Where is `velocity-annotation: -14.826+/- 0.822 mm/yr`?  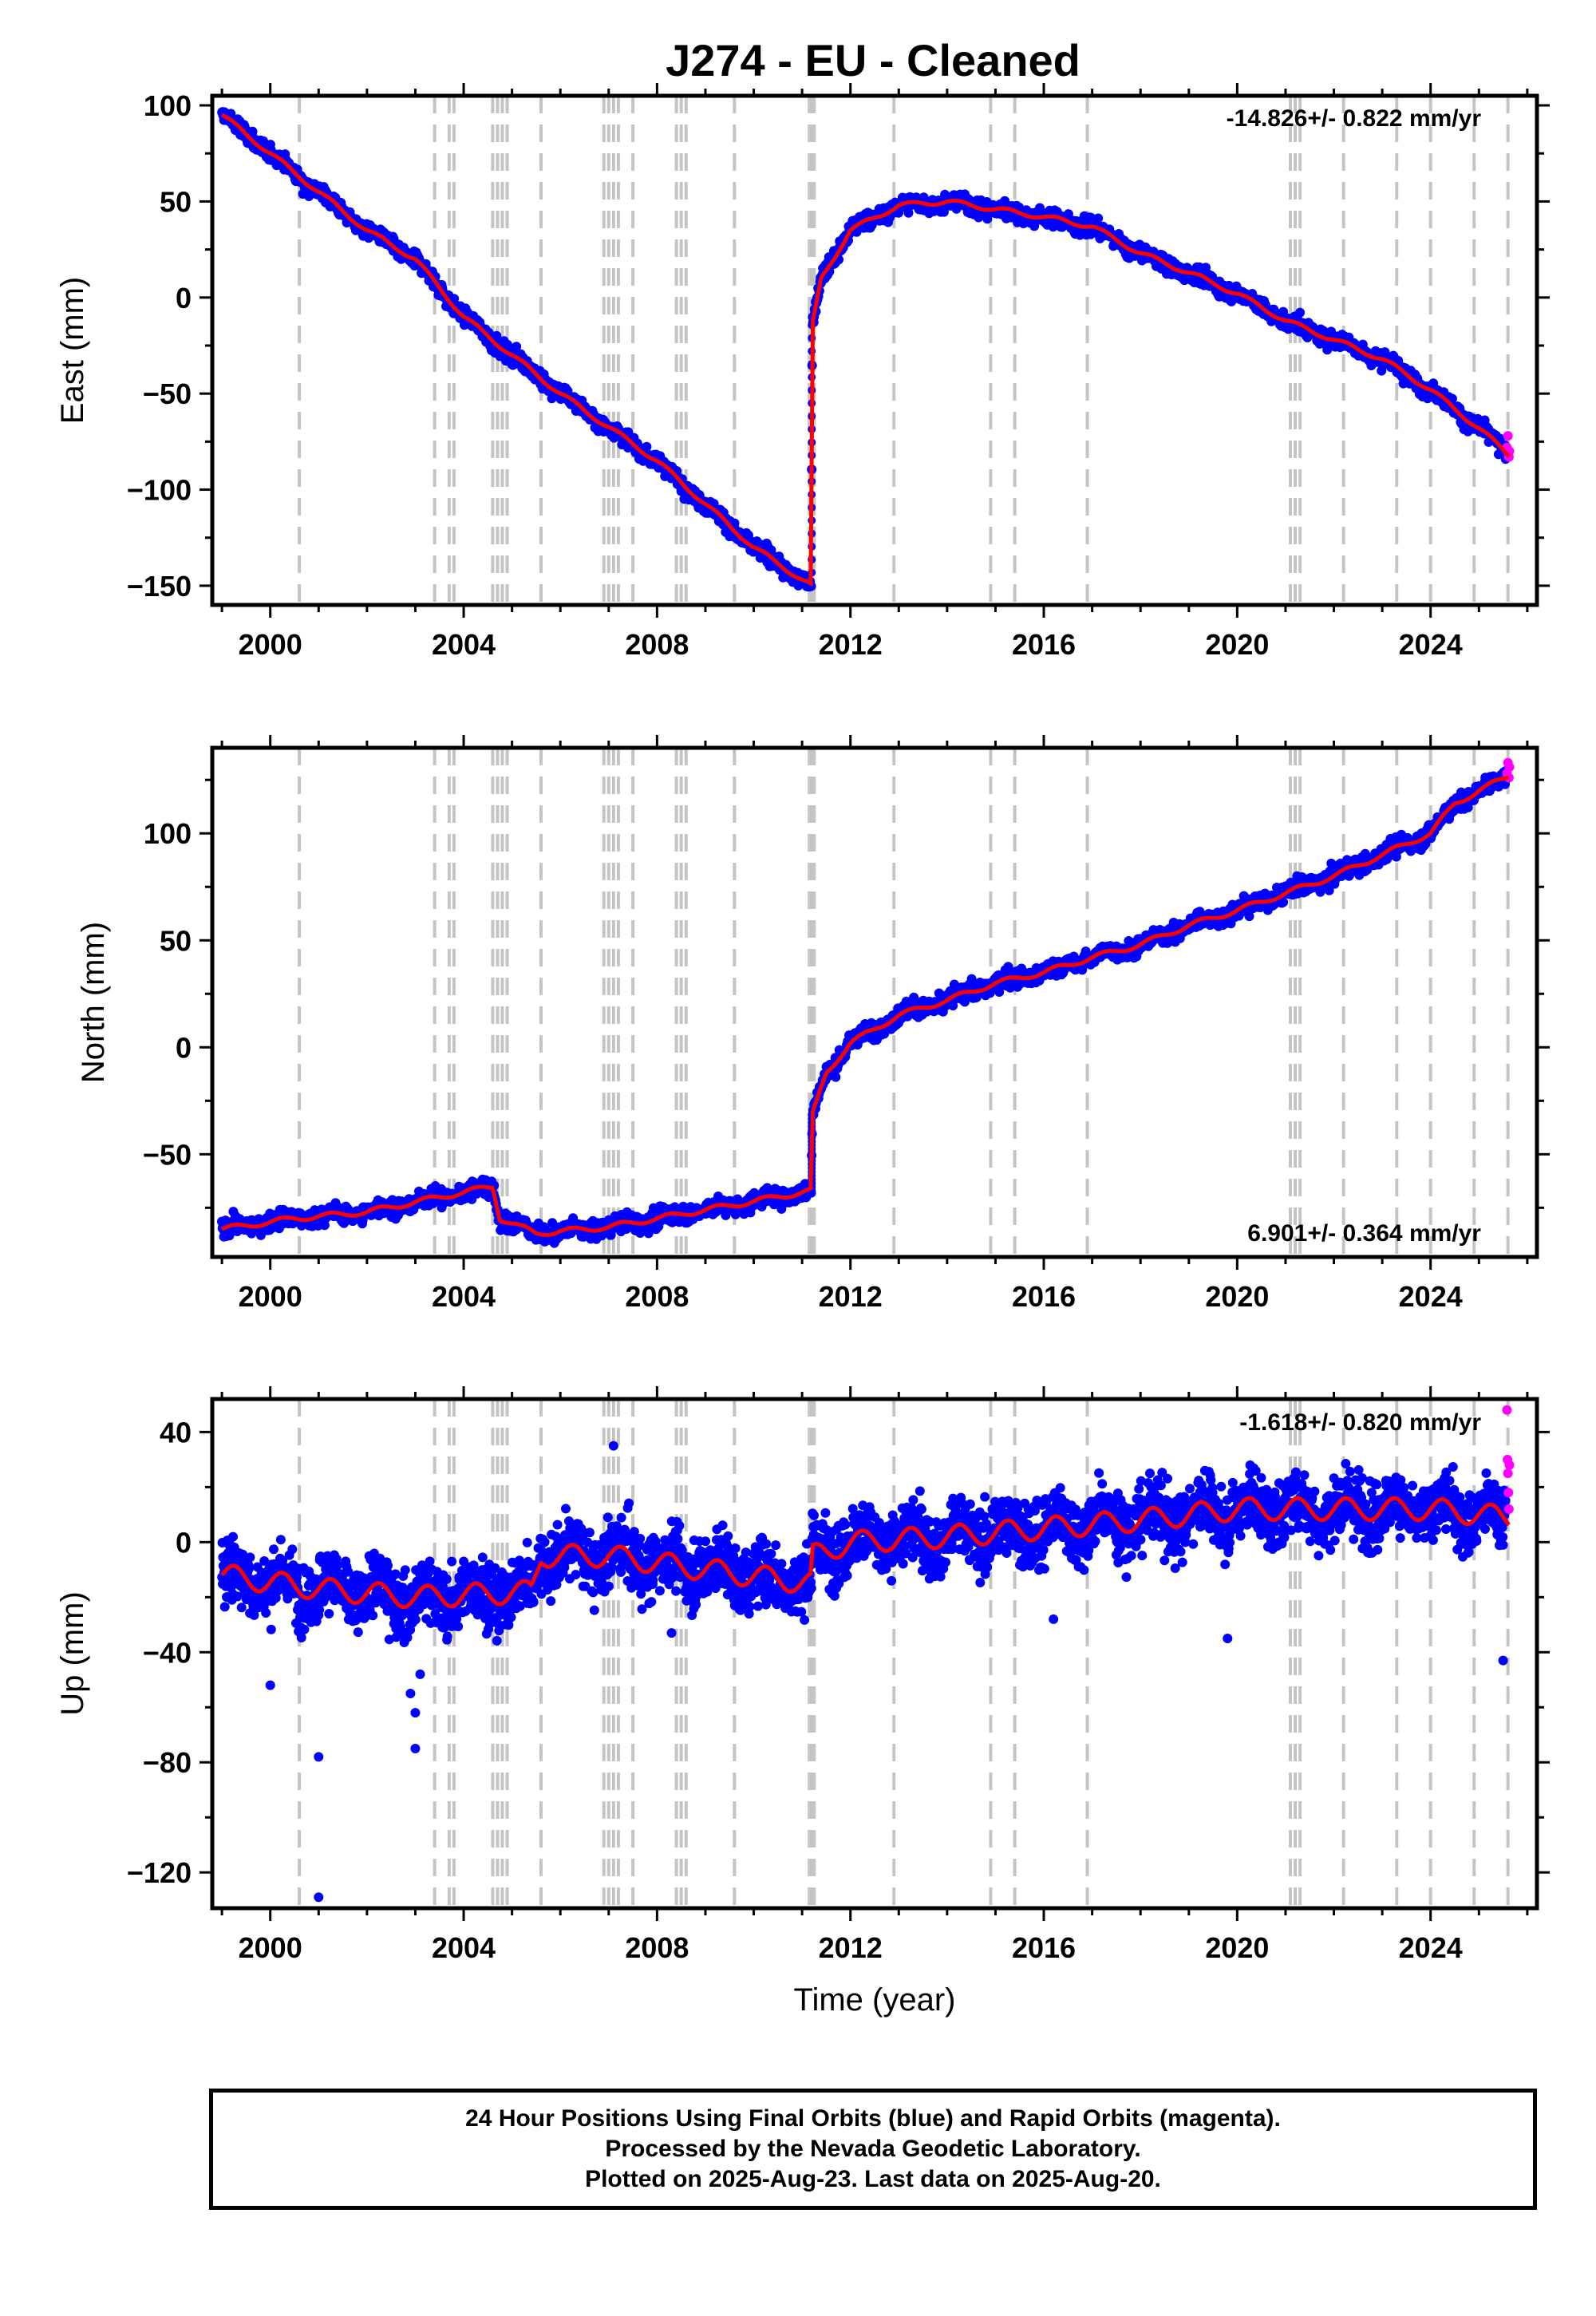
velocity-annotation: -14.826+/- 0.822 mm/yr is located at coordinates (1354, 118).